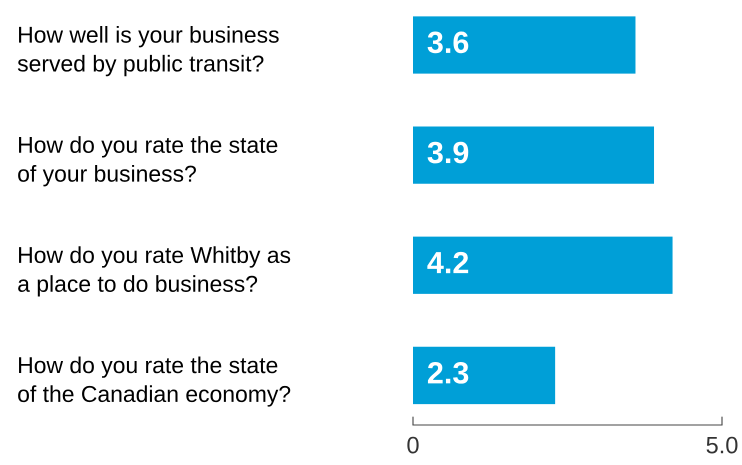  Describe the element at coordinates (148, 51) in the screenshot. I see `y-tick-label: How well is your business served by public transit?` at that location.